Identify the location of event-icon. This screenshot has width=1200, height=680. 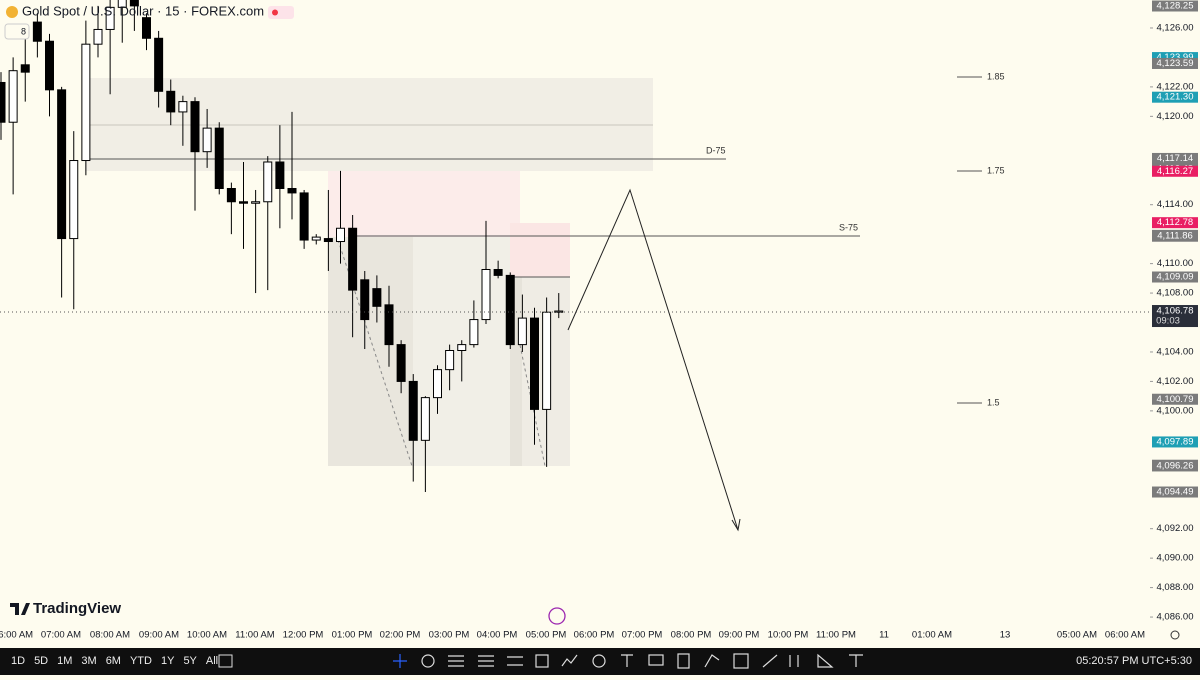
(557, 616).